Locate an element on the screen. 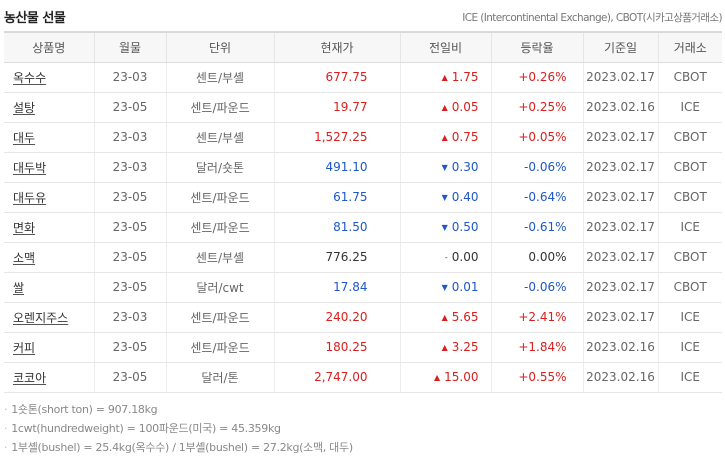 This screenshot has width=725, height=464. change-value: 0.40 is located at coordinates (465, 197).